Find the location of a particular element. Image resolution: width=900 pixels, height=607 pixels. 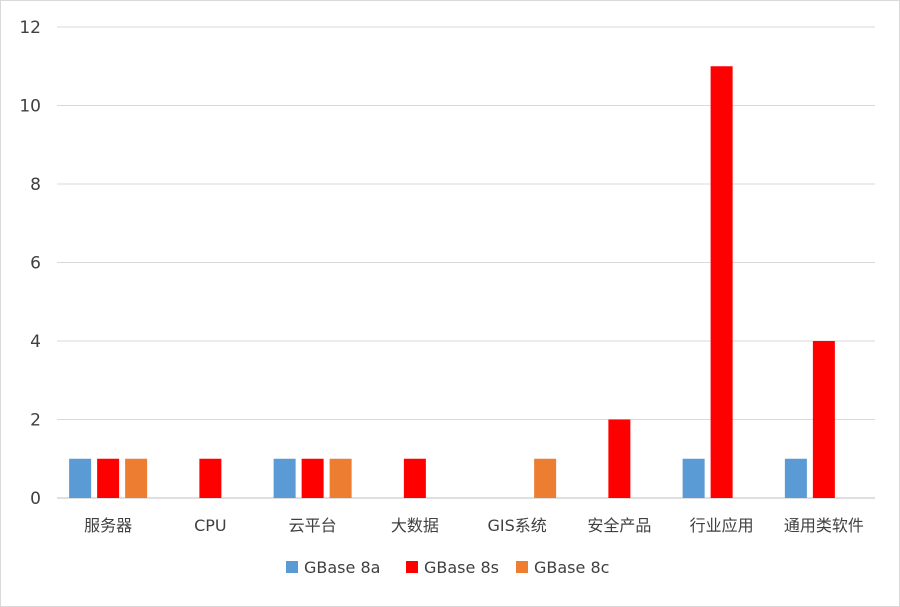

y-tick-label: 8 is located at coordinates (35, 185).